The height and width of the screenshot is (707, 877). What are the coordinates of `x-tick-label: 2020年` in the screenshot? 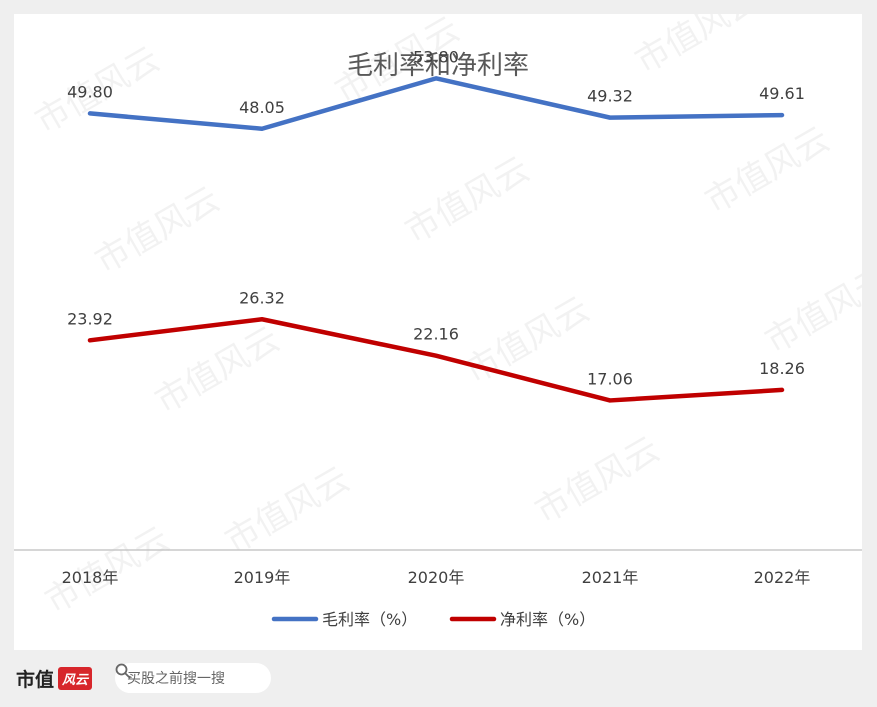 It's located at (436, 577).